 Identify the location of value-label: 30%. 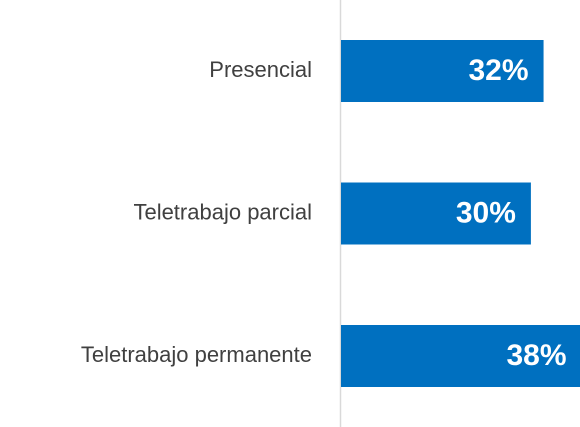
(486, 212).